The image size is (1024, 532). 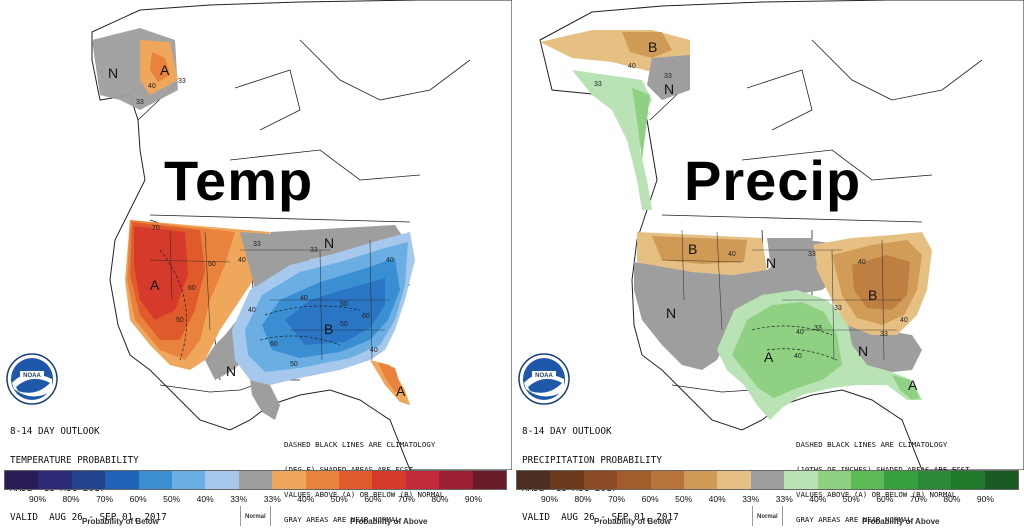 What do you see at coordinates (800, 332) in the screenshot?
I see `map-label-central-40: 40` at bounding box center [800, 332].